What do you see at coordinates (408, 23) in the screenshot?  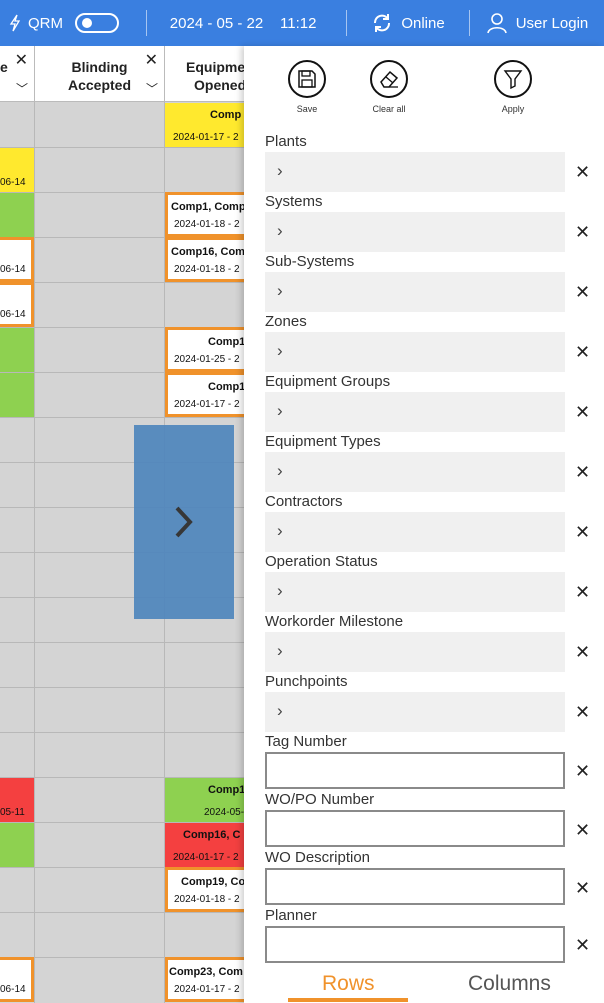 I see `sync-status: Online` at bounding box center [408, 23].